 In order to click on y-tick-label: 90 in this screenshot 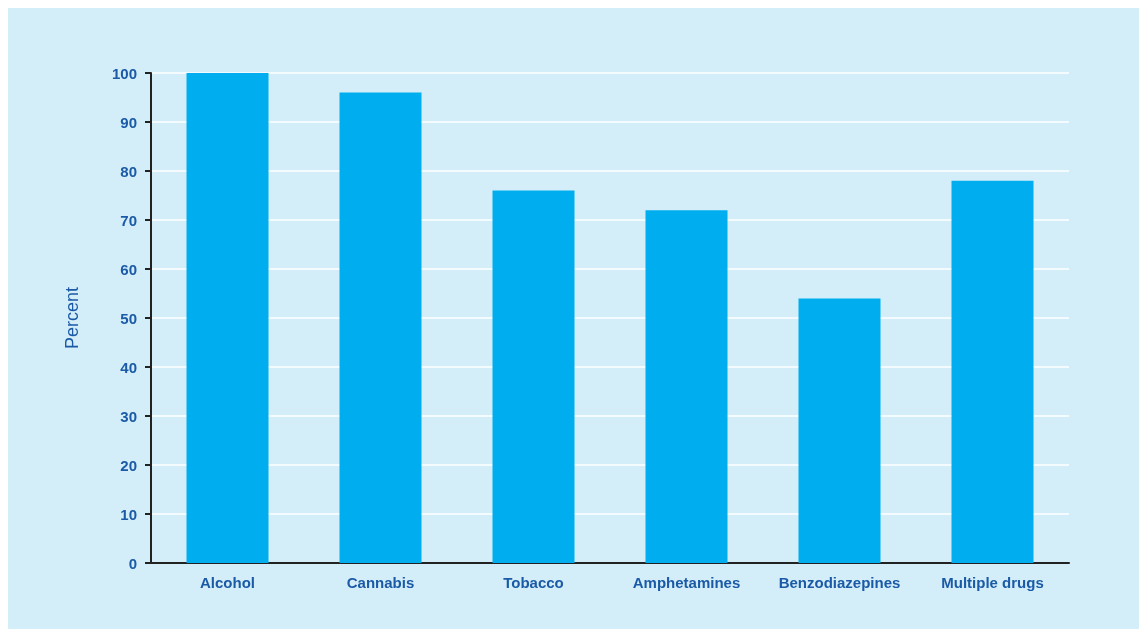, I will do `click(128, 122)`.